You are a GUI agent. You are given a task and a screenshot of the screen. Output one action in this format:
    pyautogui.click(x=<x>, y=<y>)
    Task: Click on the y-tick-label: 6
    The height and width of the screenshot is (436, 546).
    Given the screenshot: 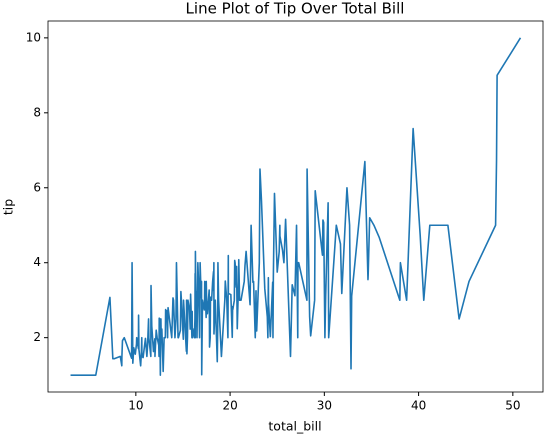 What is the action you would take?
    pyautogui.click(x=37, y=187)
    